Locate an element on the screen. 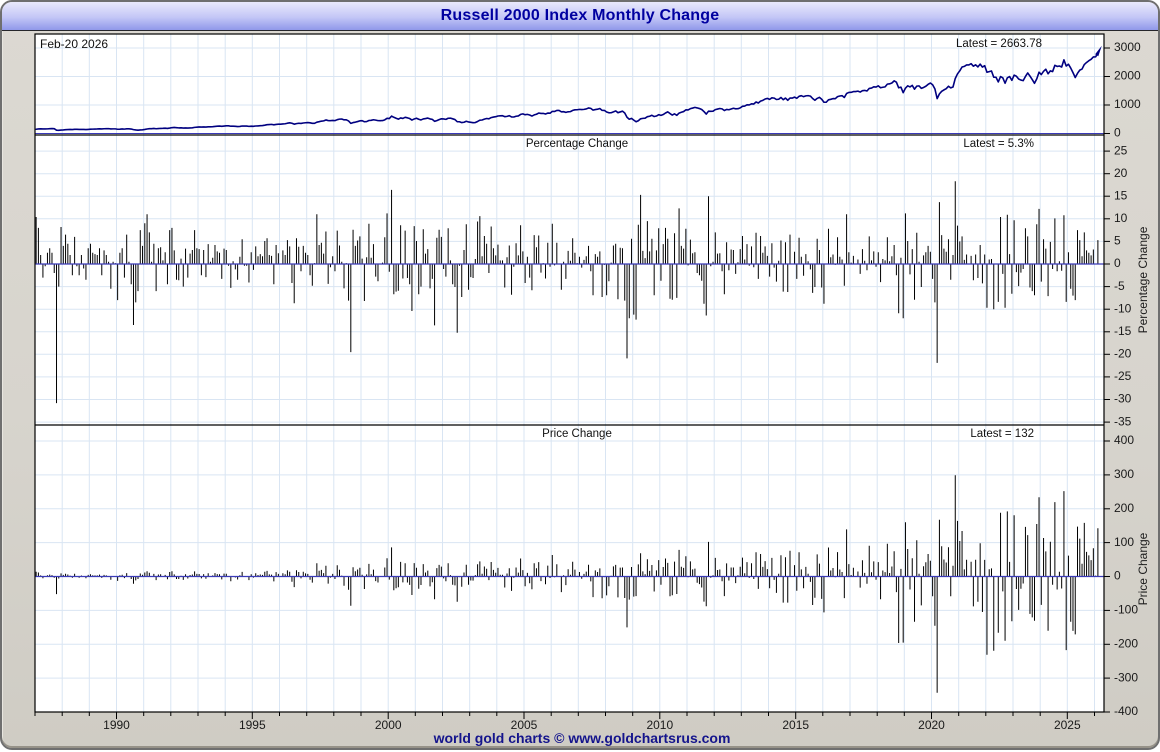  price-axis-tick-label: 400 is located at coordinates (1124, 440).